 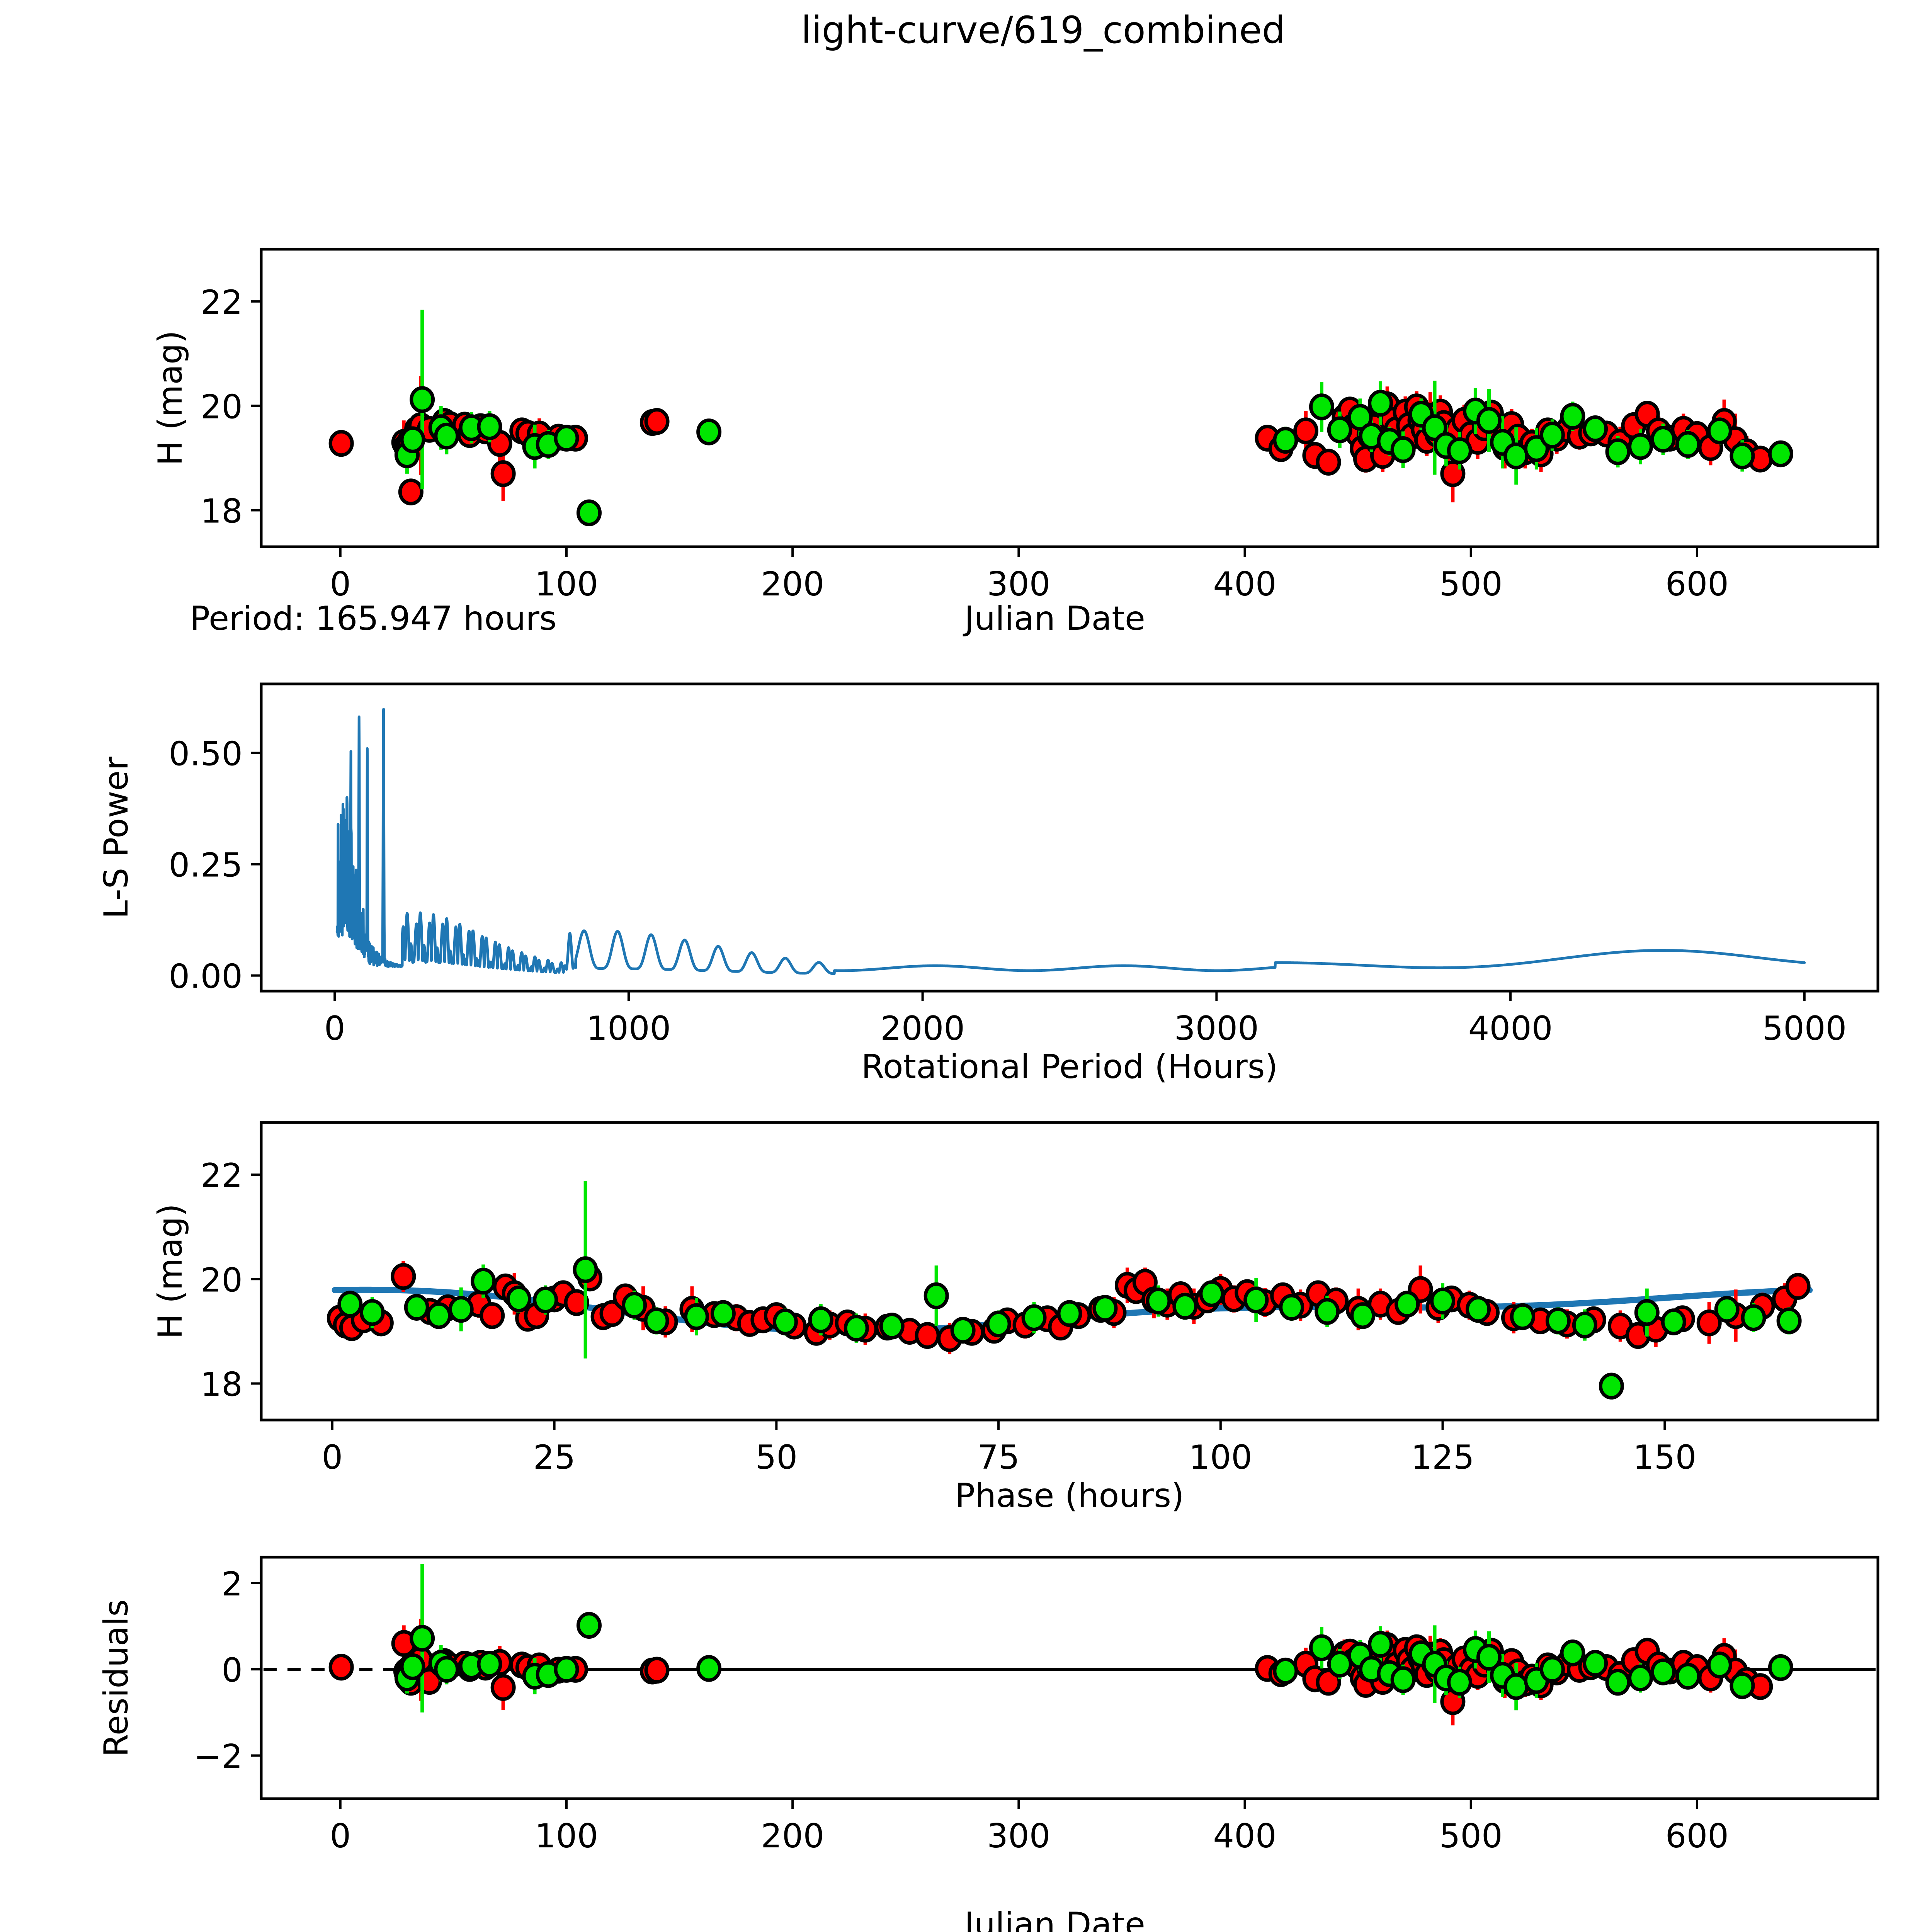 What do you see at coordinates (222, 1384) in the screenshot?
I see `panel-phasefold-ytick-label: 18` at bounding box center [222, 1384].